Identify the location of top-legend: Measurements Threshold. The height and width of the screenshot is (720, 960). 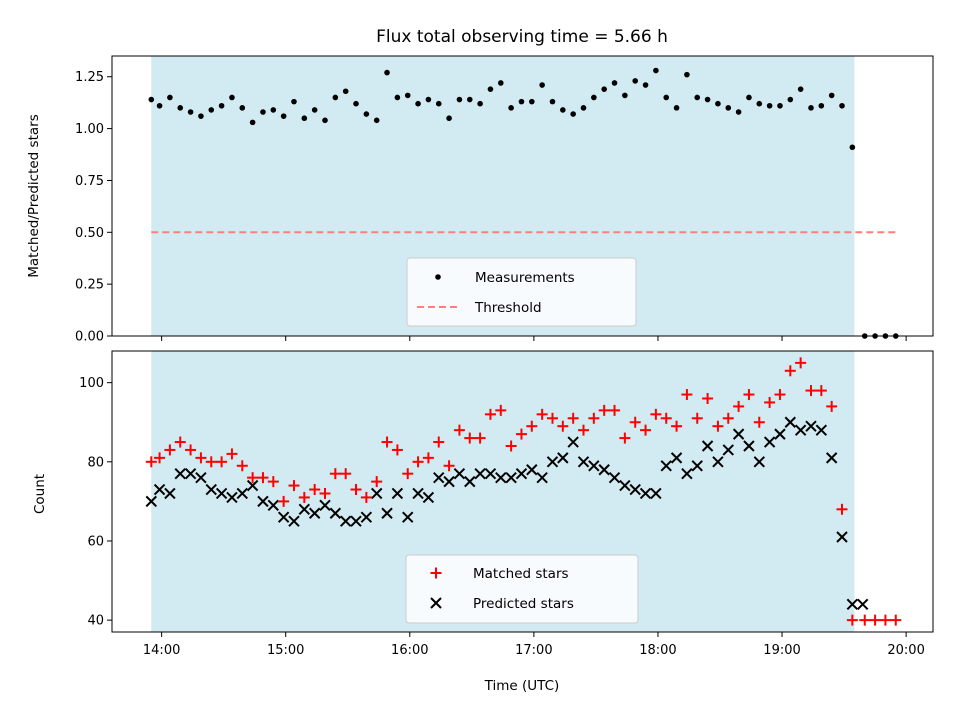
(521, 292).